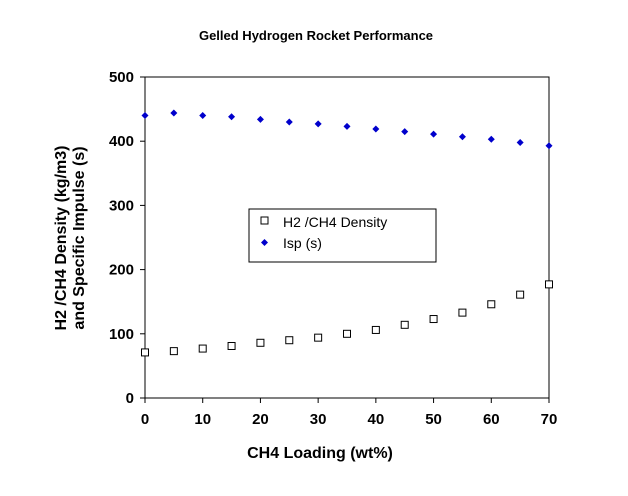 The height and width of the screenshot is (496, 628). I want to click on x-tick-label: 20, so click(260, 419).